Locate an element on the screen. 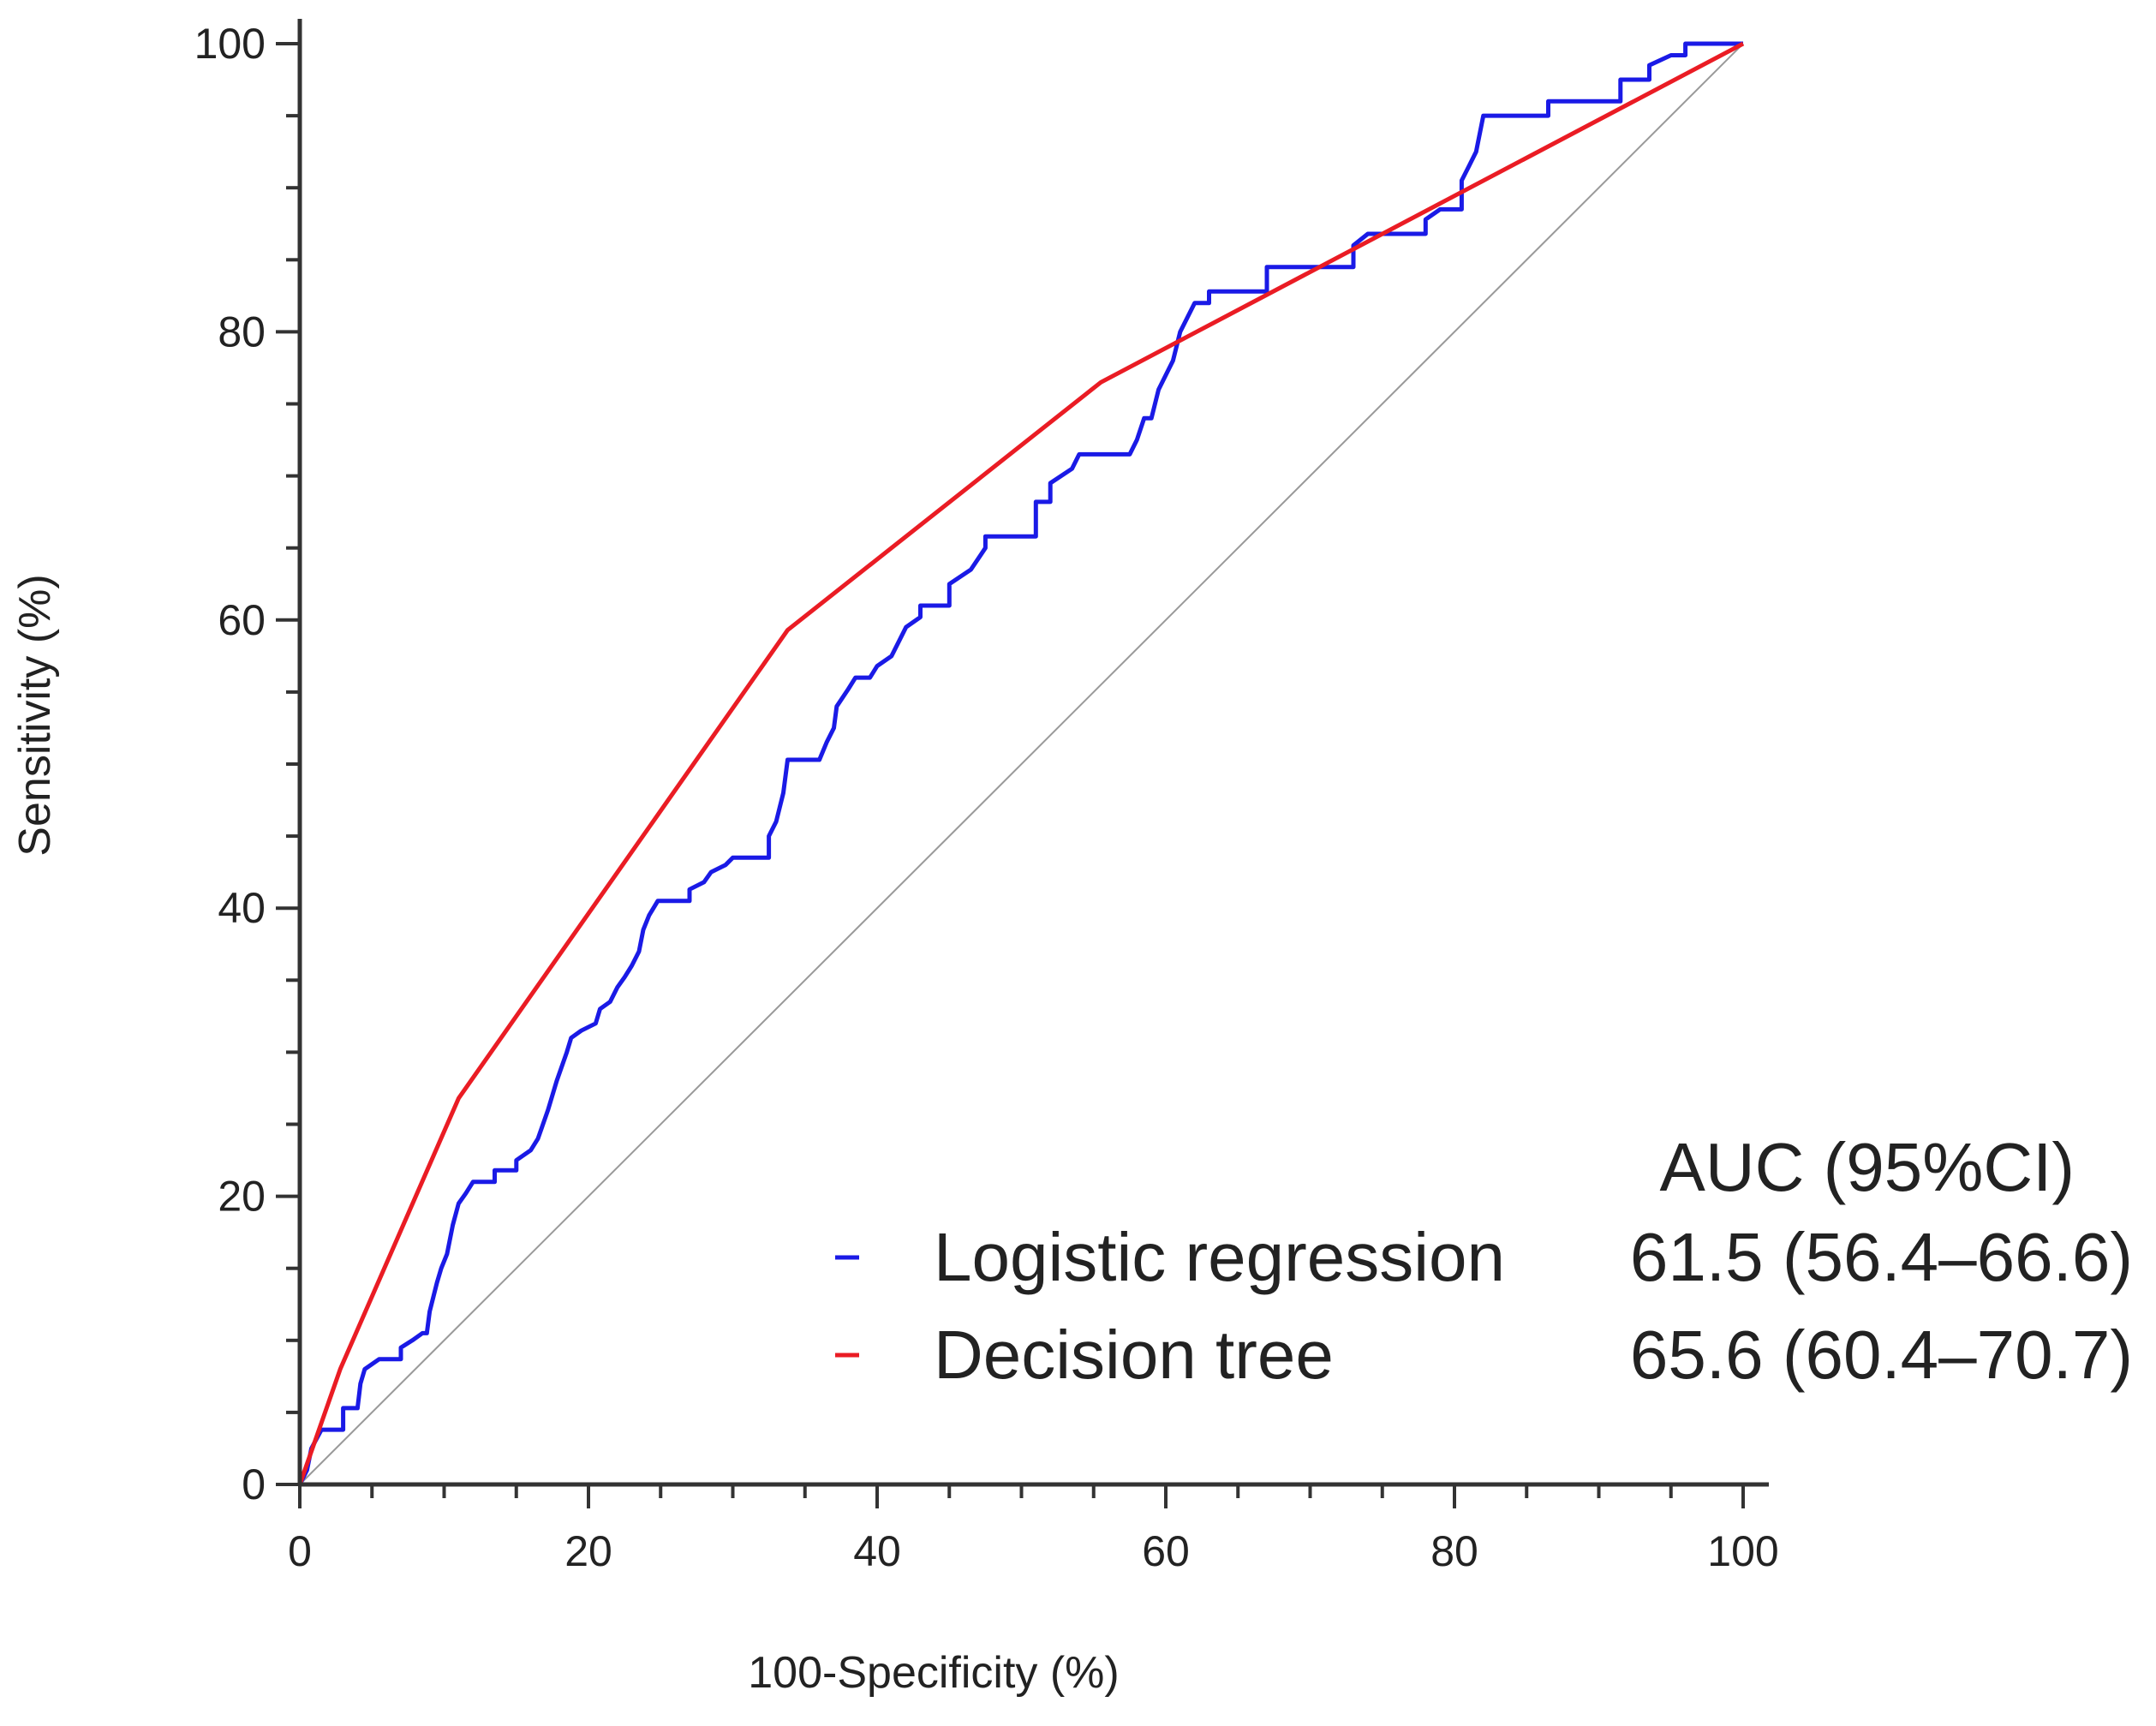 The height and width of the screenshot is (1726, 2156). x-tick-label: 60 is located at coordinates (1166, 1551).